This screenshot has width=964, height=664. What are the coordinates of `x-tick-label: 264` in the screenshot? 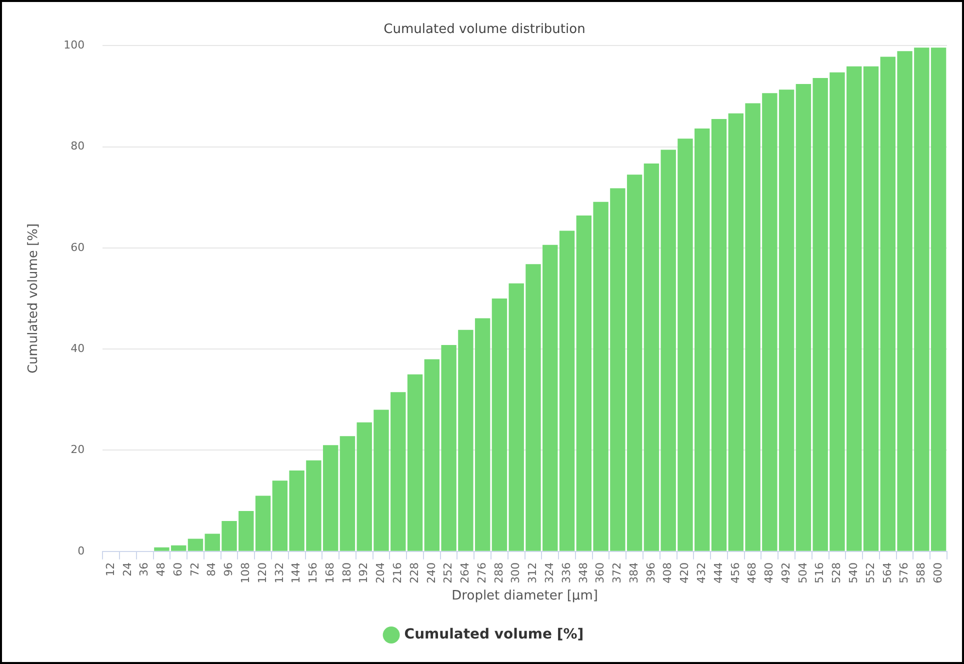 It's located at (465, 573).